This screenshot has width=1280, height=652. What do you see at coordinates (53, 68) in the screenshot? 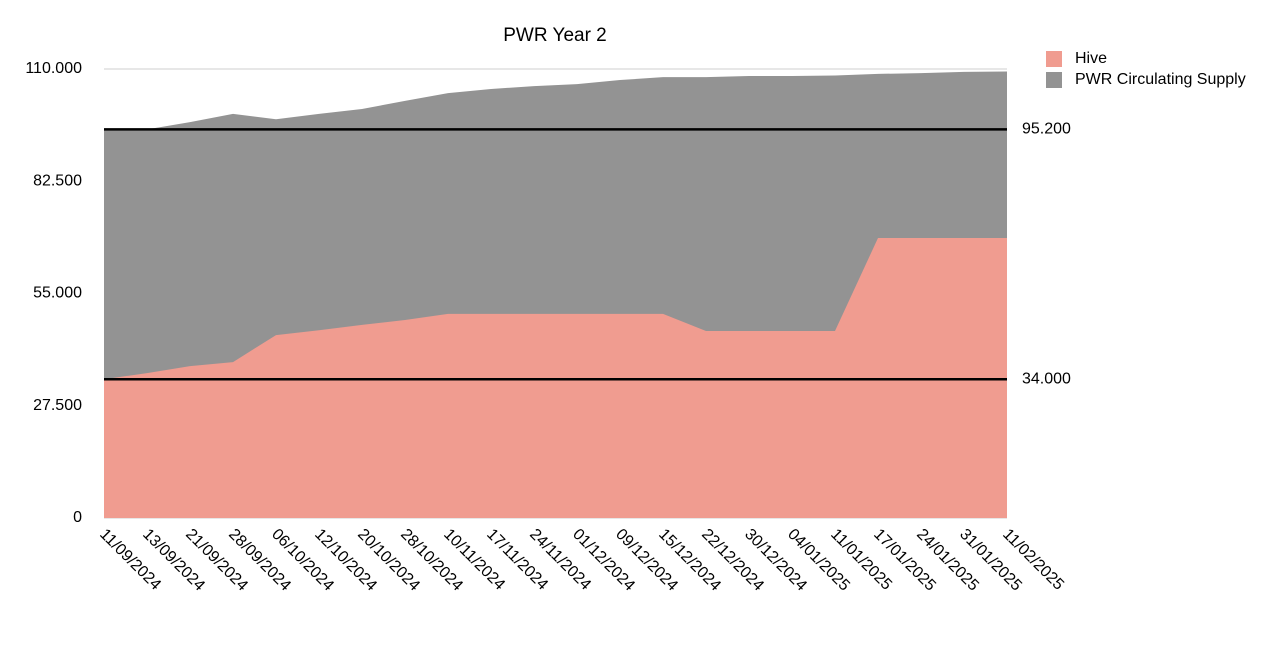
I see `y-tick-label: 110.000` at bounding box center [53, 68].